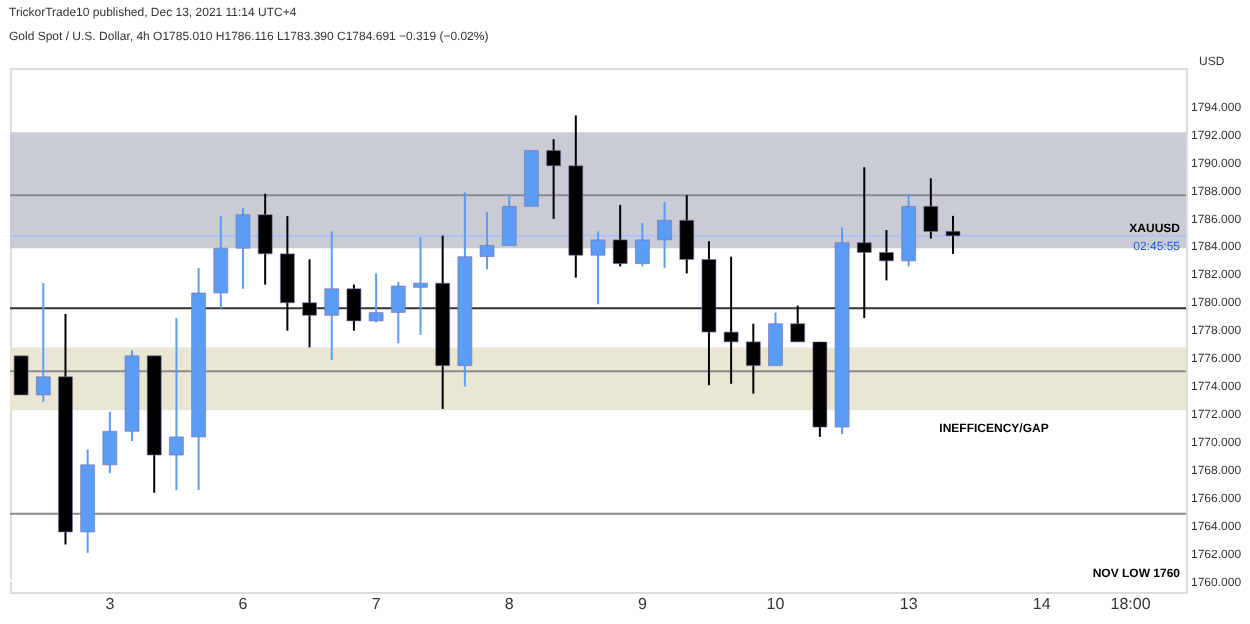 The width and height of the screenshot is (1250, 624). What do you see at coordinates (110, 604) in the screenshot?
I see `x-tick-label: 3` at bounding box center [110, 604].